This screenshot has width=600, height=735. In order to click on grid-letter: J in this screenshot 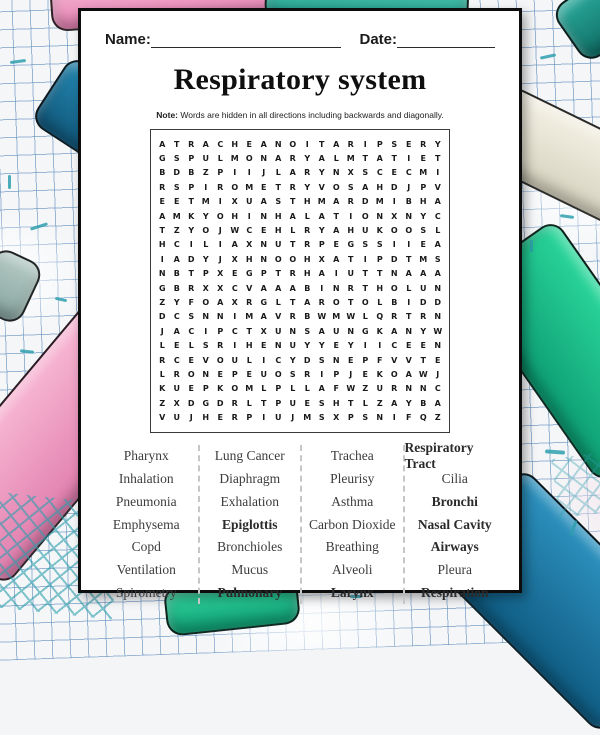, I will do `click(351, 374)`.